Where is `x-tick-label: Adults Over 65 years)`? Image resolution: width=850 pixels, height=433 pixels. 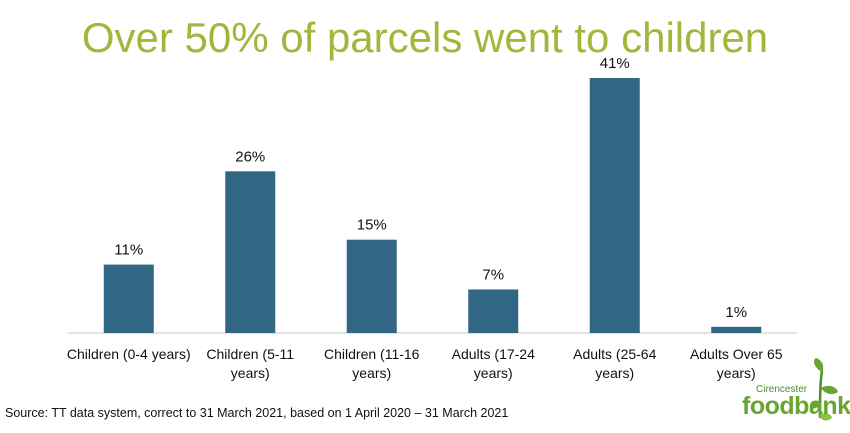 x-tick-label: Adults Over 65 years) is located at coordinates (736, 363).